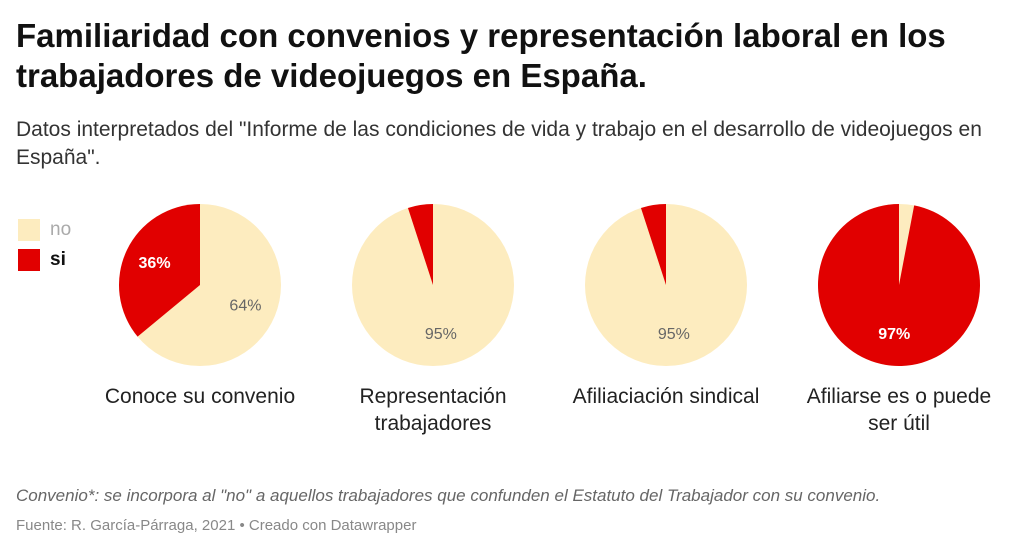 Image resolution: width=1024 pixels, height=555 pixels. I want to click on legend-item-si: si, so click(44, 260).